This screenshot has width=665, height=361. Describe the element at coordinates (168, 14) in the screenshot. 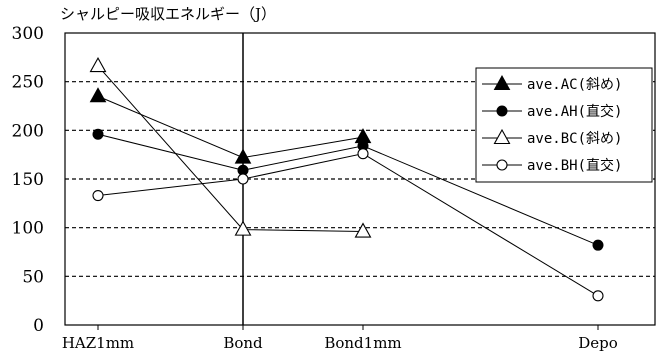

I see `chart-title: シャルピー吸収エネルギー（J）` at that location.